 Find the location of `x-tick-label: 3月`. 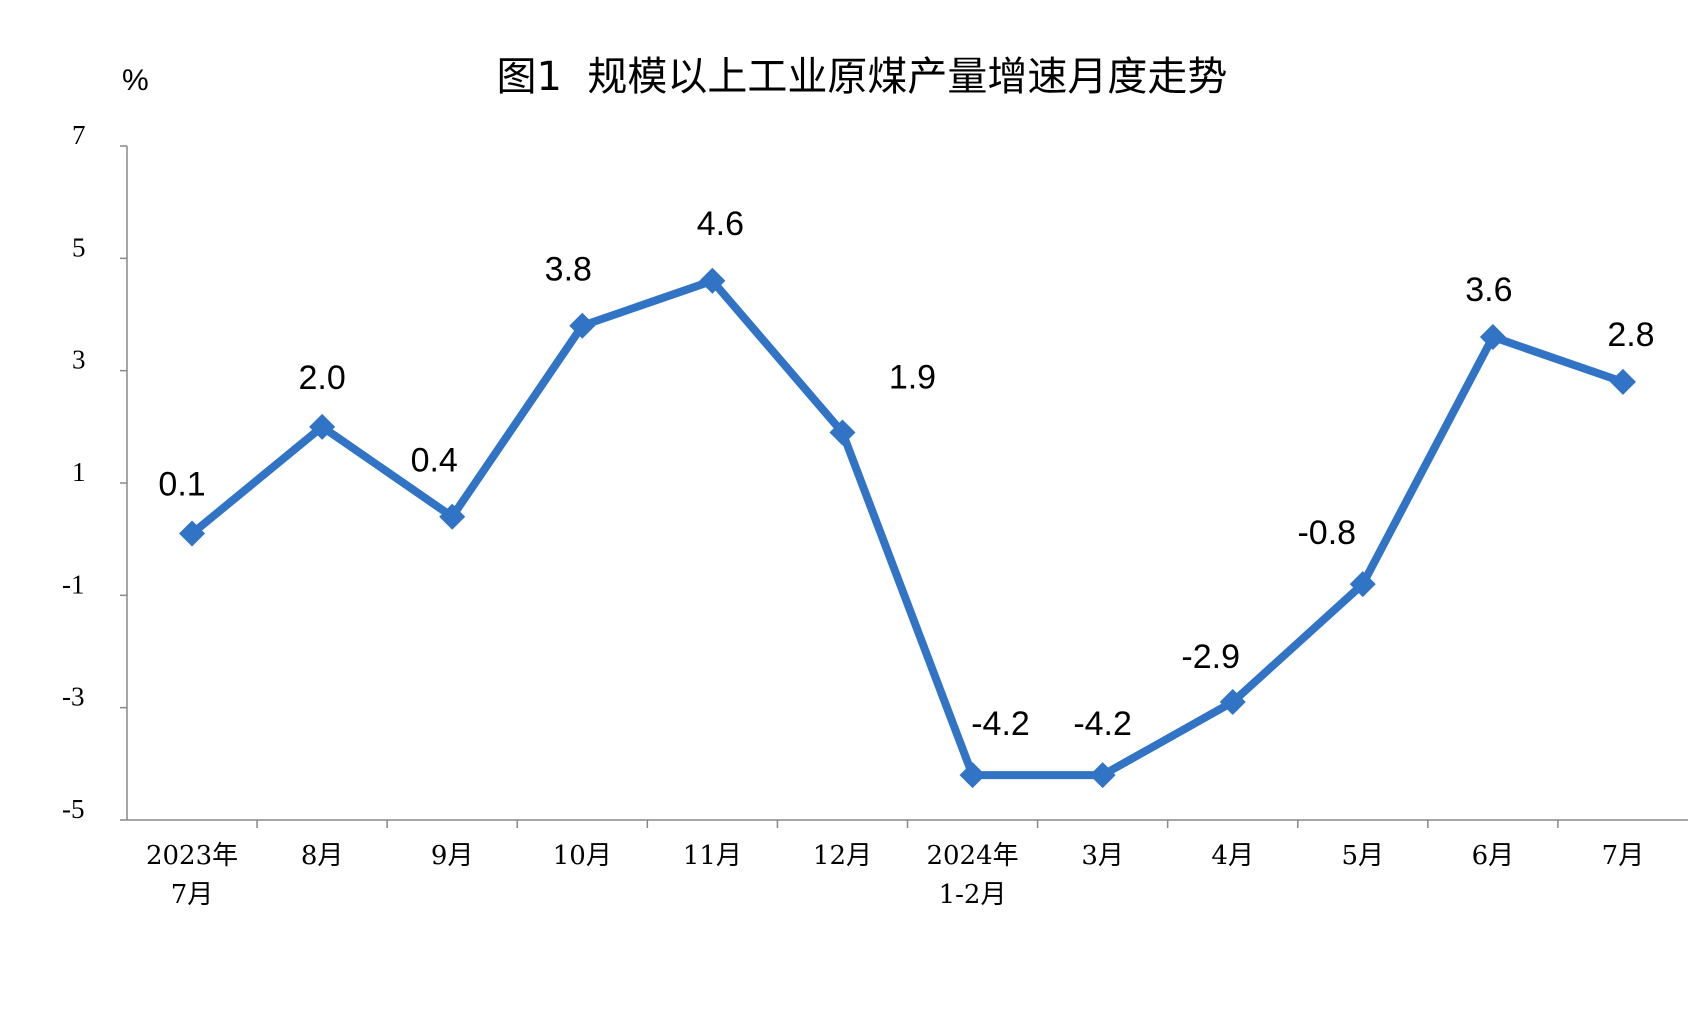

x-tick-label: 3月 is located at coordinates (1102, 856).